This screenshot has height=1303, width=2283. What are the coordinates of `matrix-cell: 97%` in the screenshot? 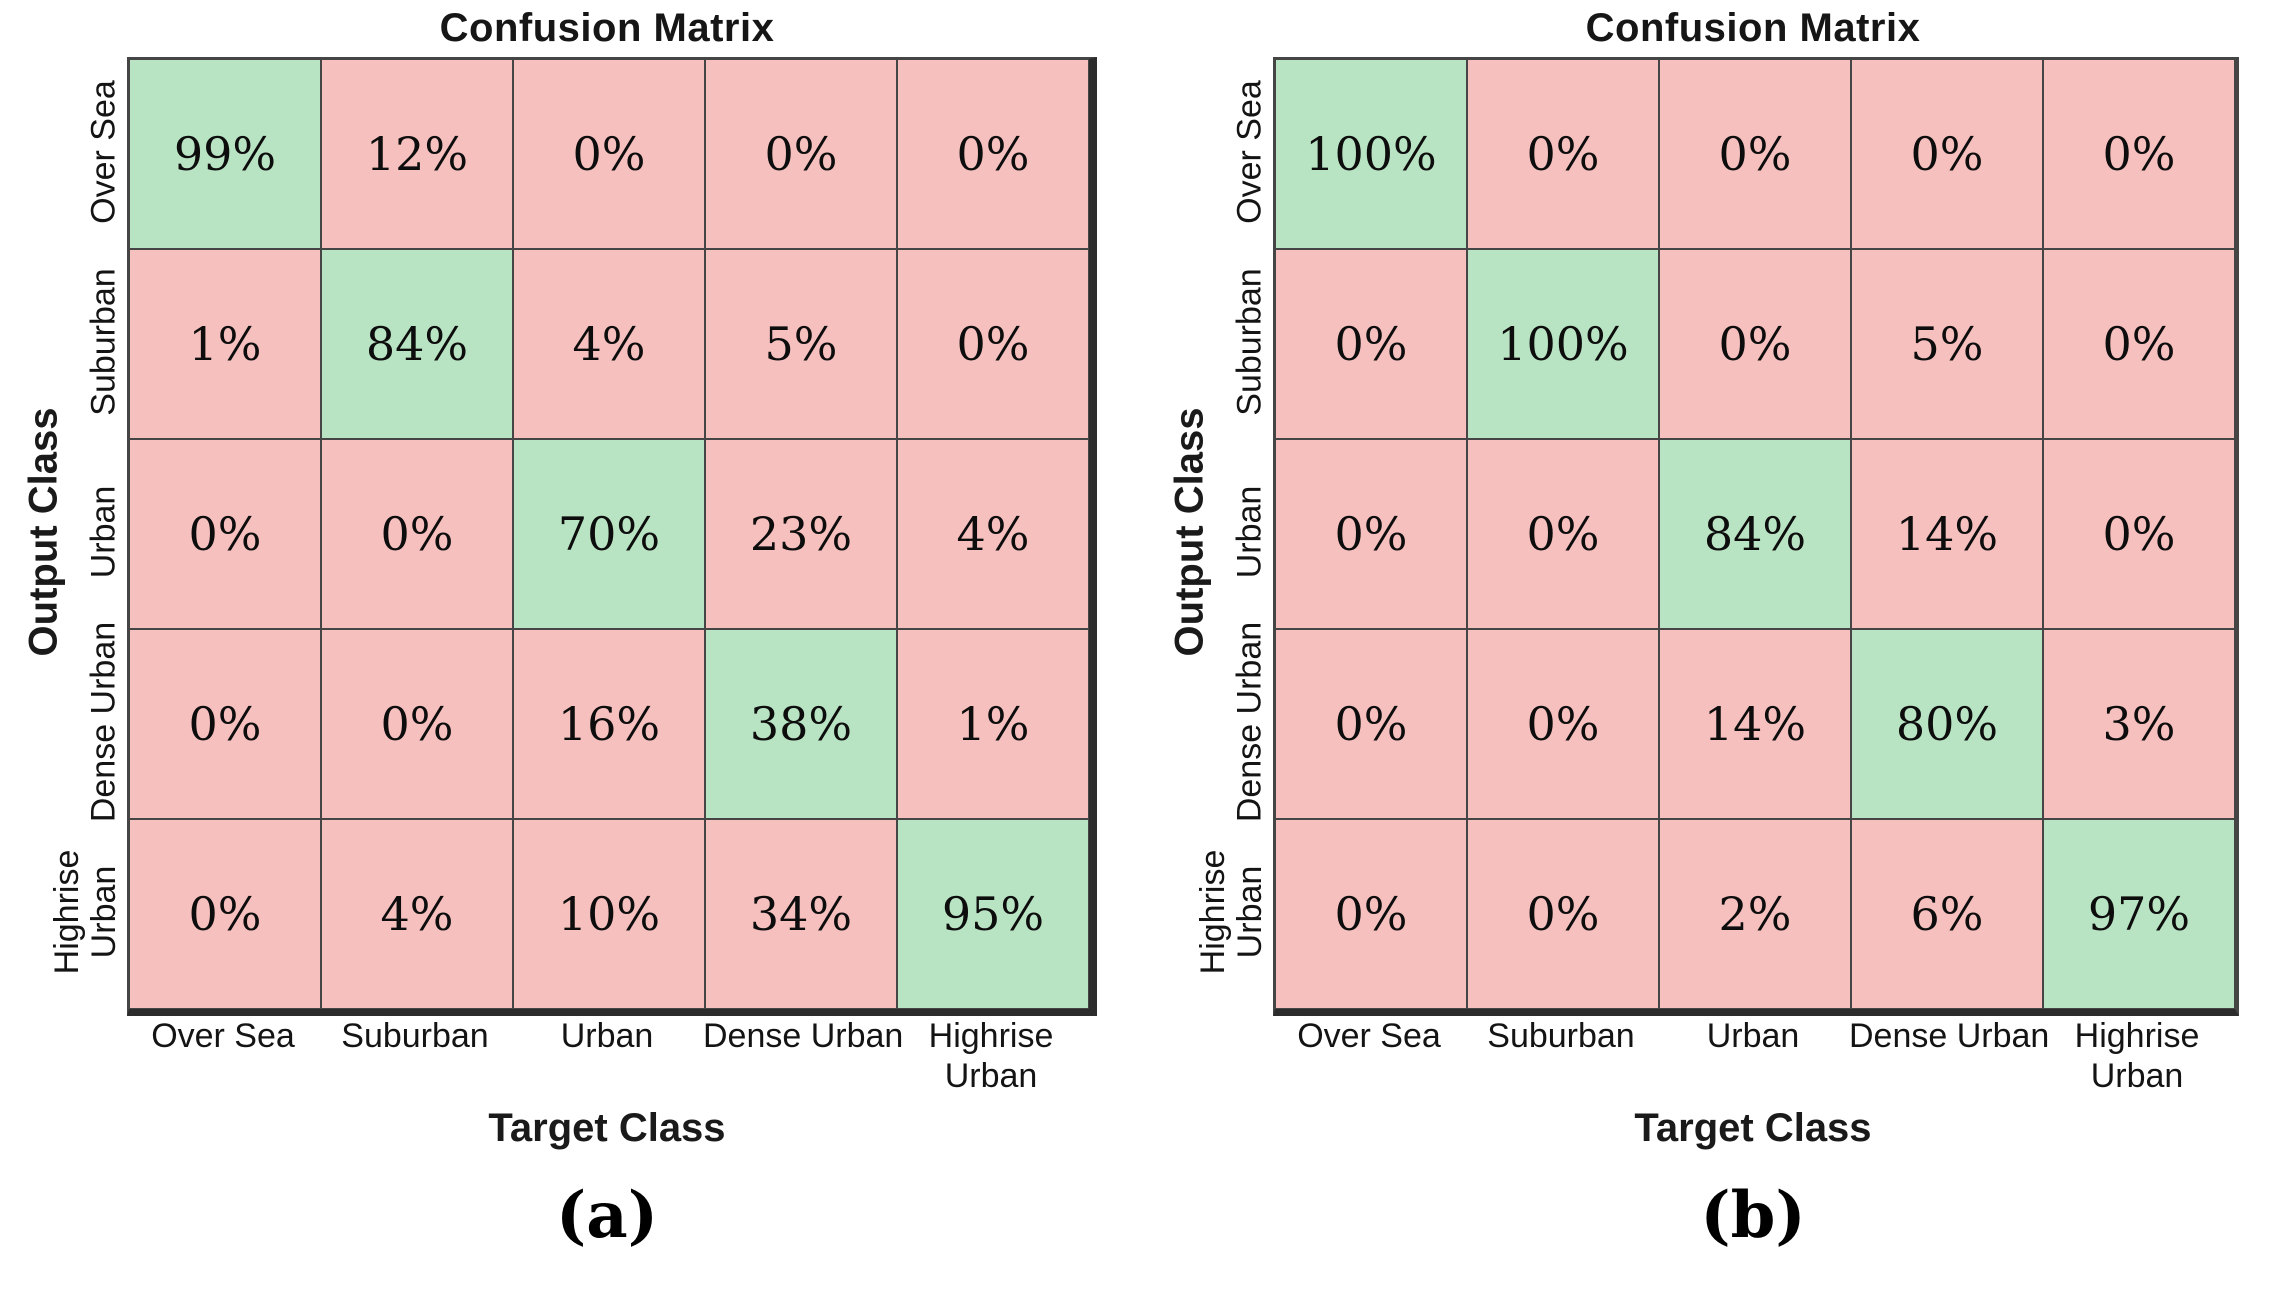 It's located at (2139, 914).